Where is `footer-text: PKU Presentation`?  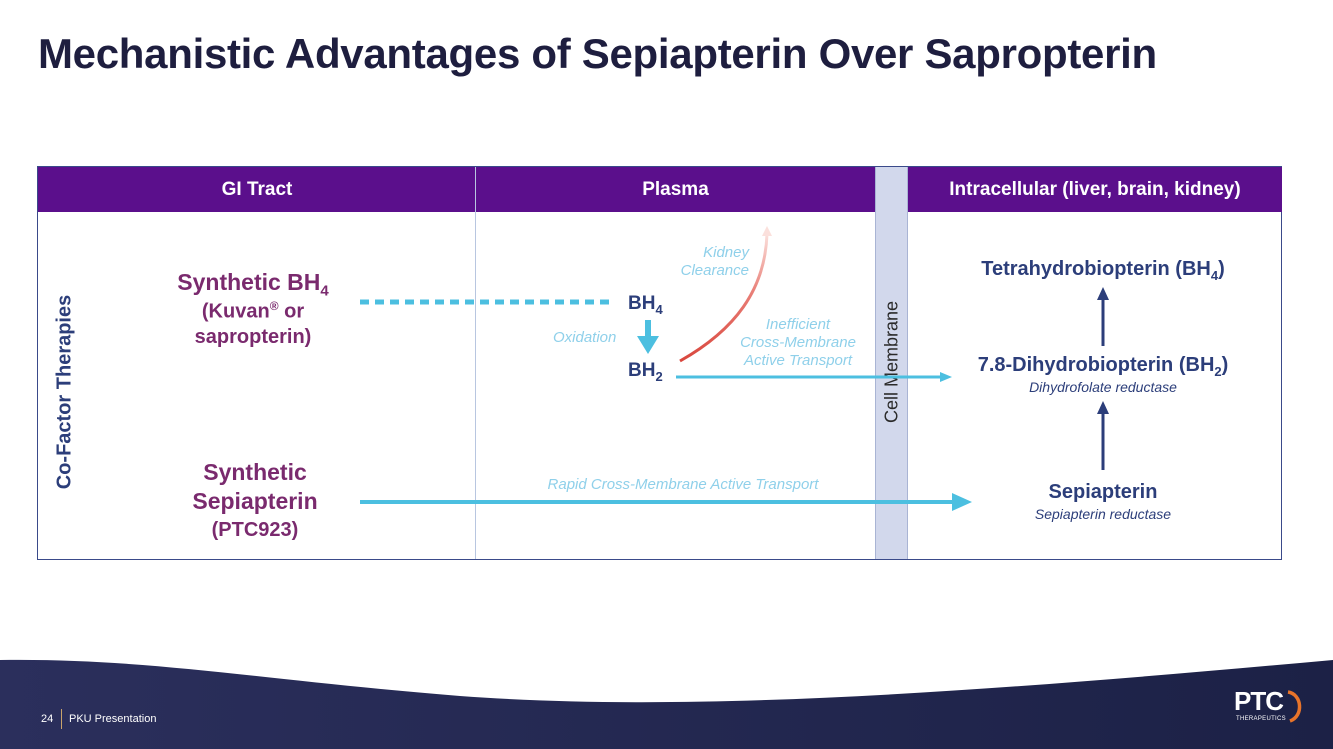
footer-text: PKU Presentation is located at coordinates (113, 719).